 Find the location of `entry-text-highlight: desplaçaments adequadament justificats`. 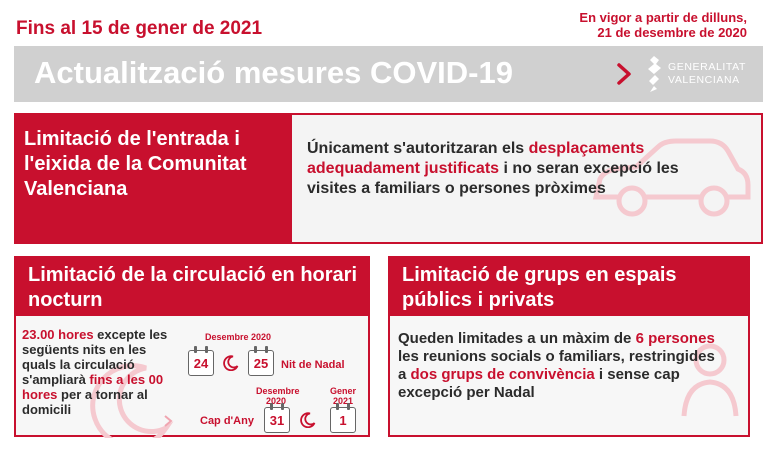

entry-text-highlight: desplaçaments adequadament justificats is located at coordinates (476, 158).